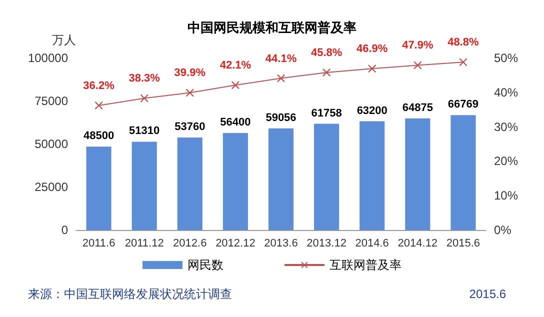 The height and width of the screenshot is (317, 544). I want to click on data-label: 48500, so click(98, 136).